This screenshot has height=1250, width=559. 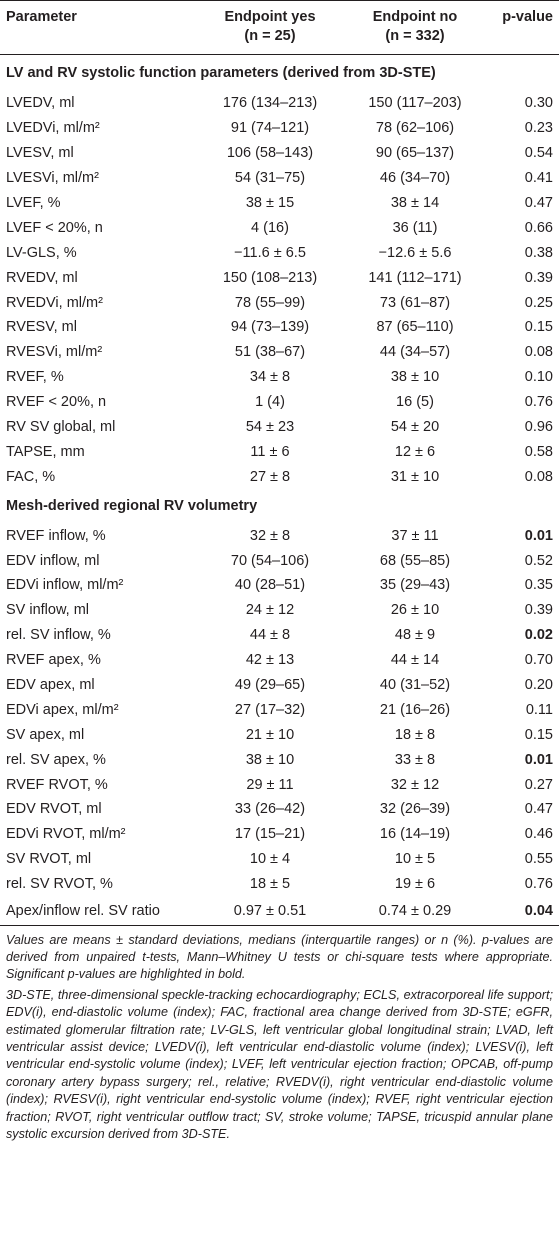 I want to click on cell-parameter: RVESV, ml, so click(x=41, y=327).